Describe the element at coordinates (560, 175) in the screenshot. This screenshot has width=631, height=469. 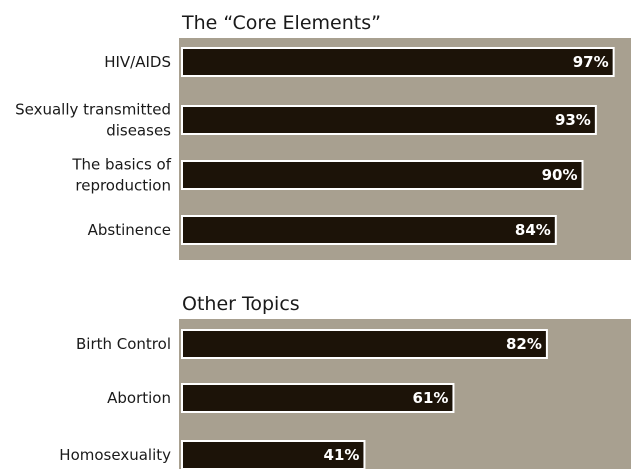
I see `core-elements-value-label: 90%` at that location.